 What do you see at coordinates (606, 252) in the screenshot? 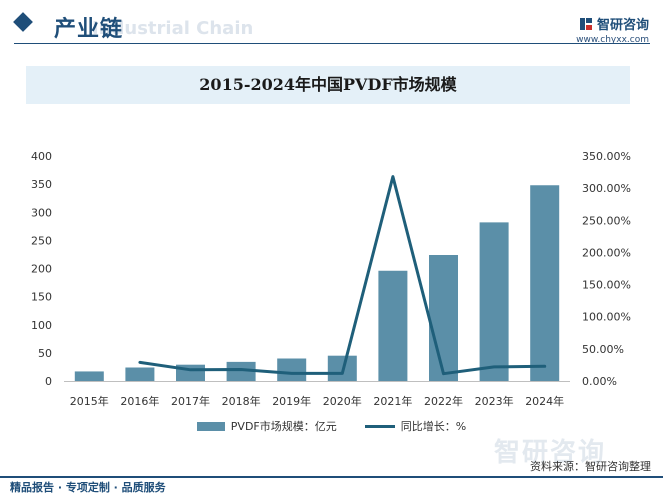
I see `y-right-tick-label: 200.00%` at bounding box center [606, 252].